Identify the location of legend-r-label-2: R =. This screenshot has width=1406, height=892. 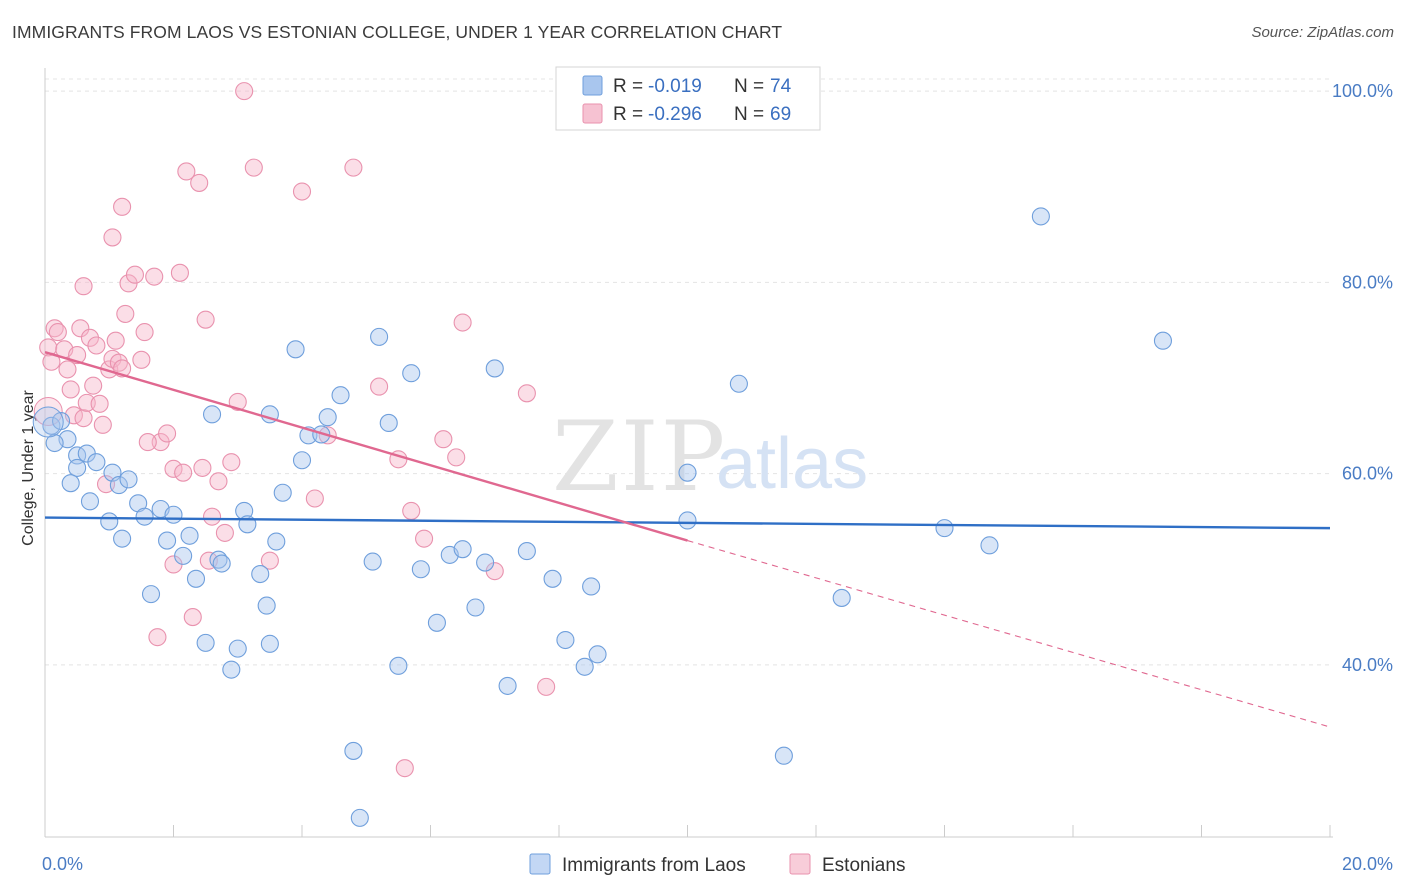
(628, 114).